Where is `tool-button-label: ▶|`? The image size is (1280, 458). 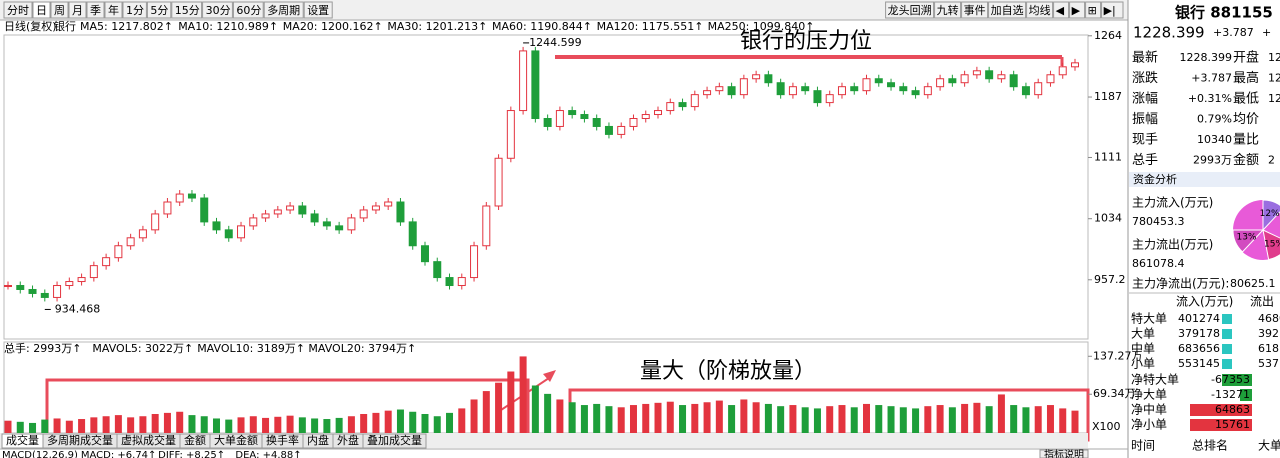
tool-button-label: ▶| is located at coordinates (1110, 10).